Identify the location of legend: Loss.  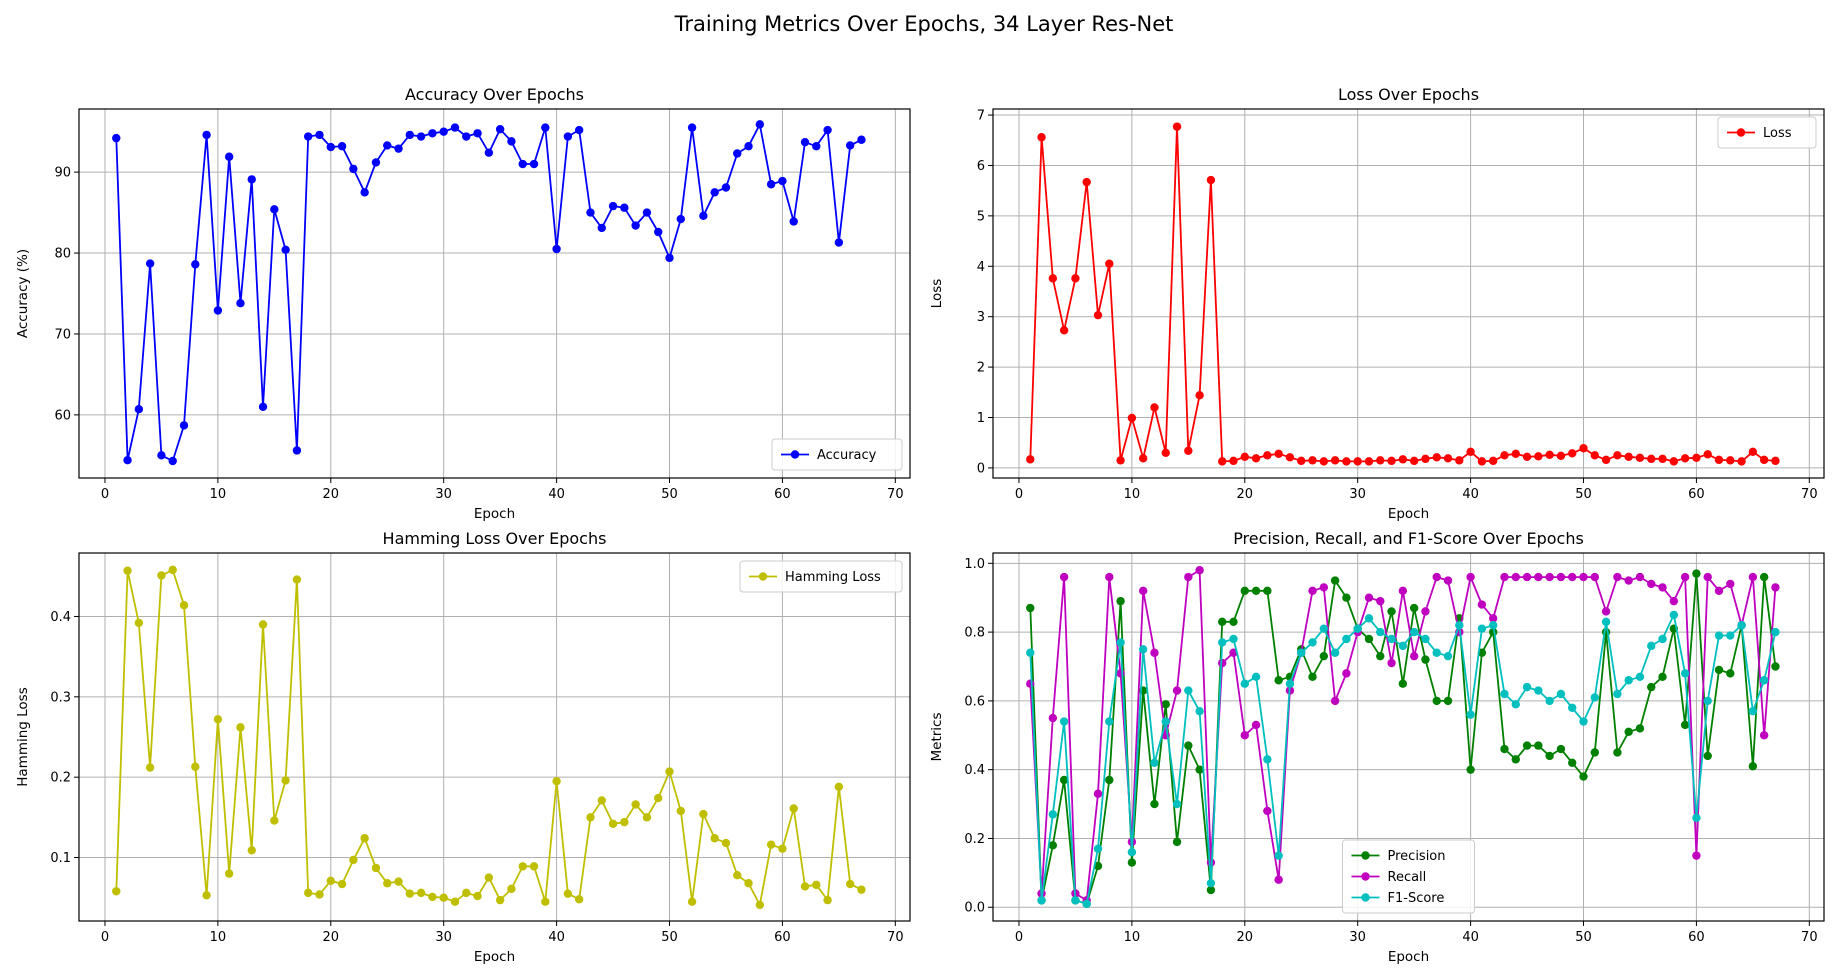
(1767, 132).